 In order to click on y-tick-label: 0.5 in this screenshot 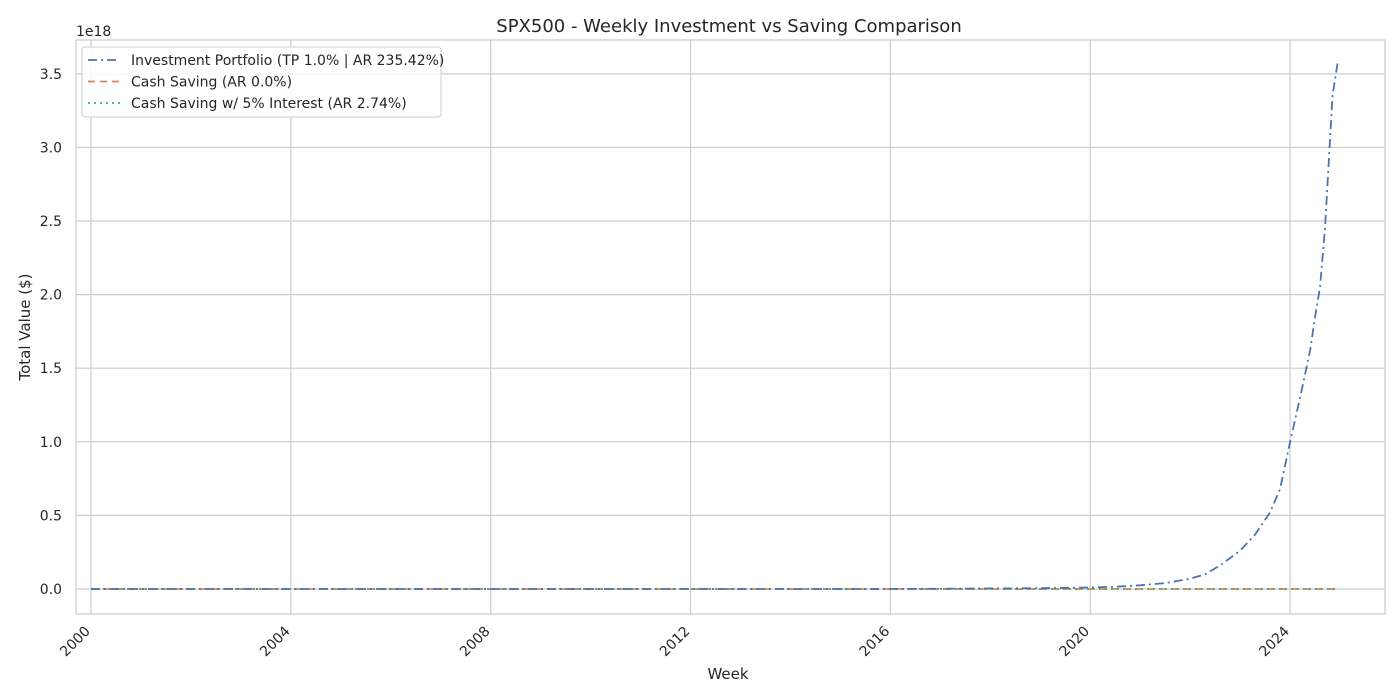, I will do `click(51, 516)`.